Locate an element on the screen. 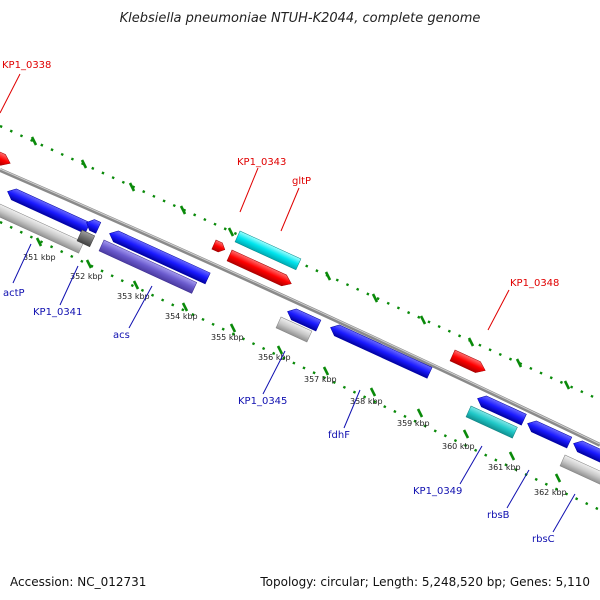 The width and height of the screenshot is (600, 600). gene-actP is located at coordinates (42, 228).